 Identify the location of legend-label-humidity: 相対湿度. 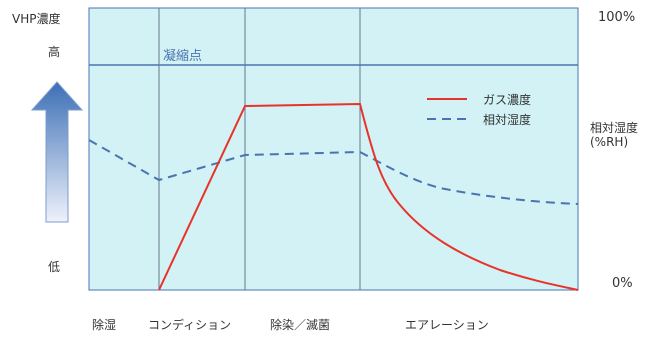
(507, 120).